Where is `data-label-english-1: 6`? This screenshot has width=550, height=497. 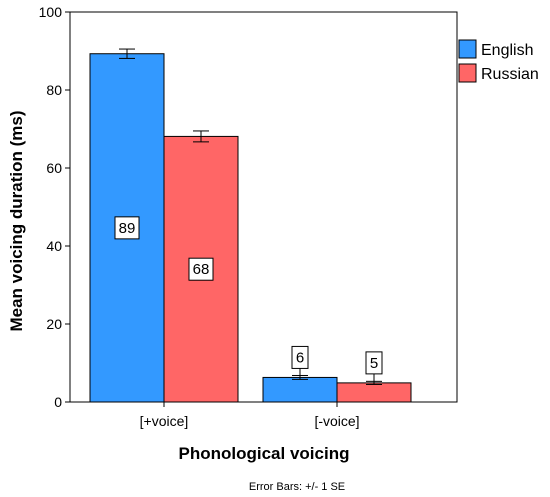
data-label-english-1: 6 is located at coordinates (300, 361).